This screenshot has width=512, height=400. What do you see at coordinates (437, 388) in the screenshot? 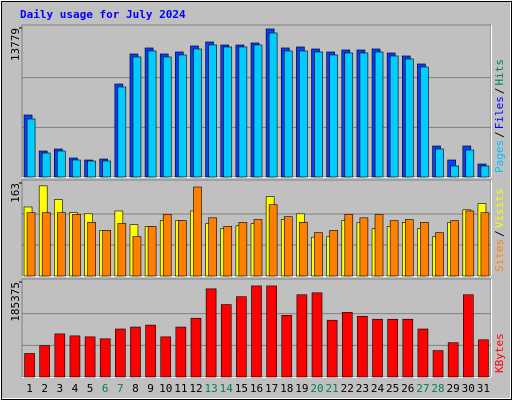
I see `x-tick-label: 28` at bounding box center [437, 388].